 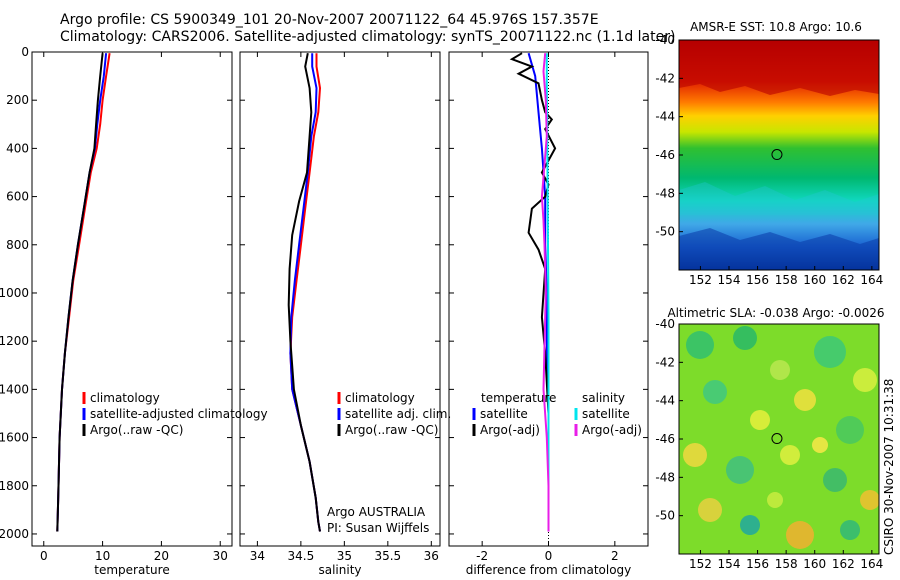 What do you see at coordinates (17, 197) in the screenshot?
I see `y-tick-label: 600` at bounding box center [17, 197].